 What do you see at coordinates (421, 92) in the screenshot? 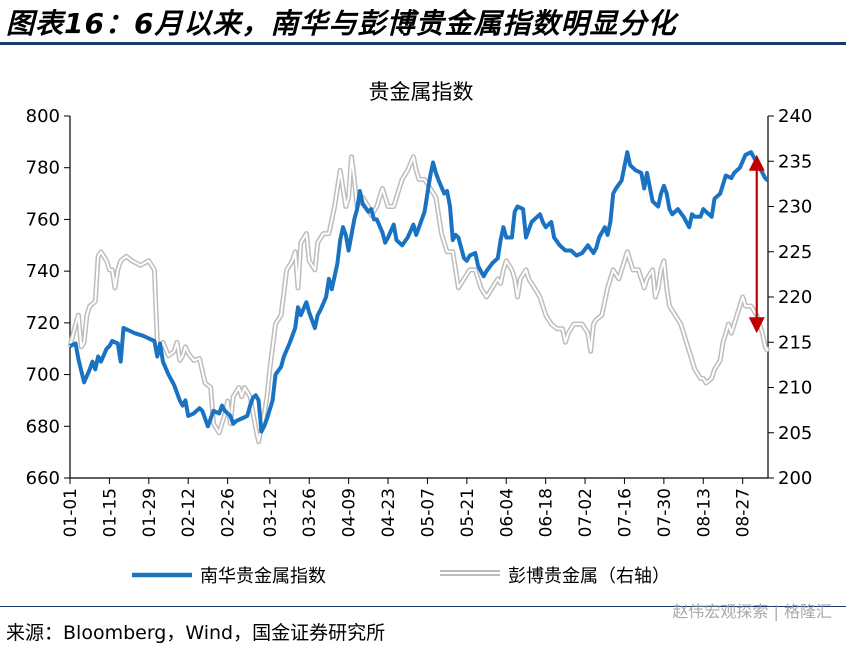
I see `chart-title: 贵金属指数` at bounding box center [421, 92].